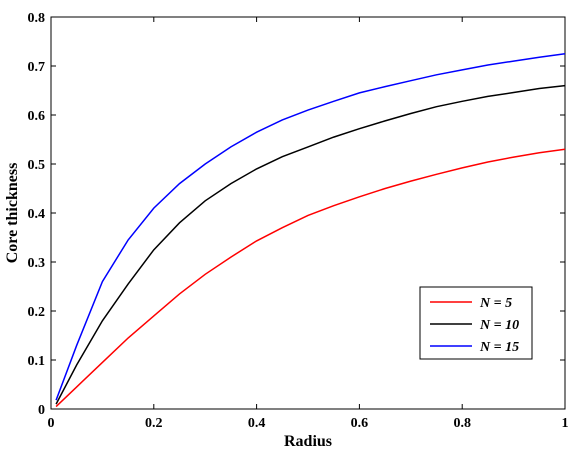 The width and height of the screenshot is (575, 454). I want to click on x-tick-label: 0.6, so click(360, 423).